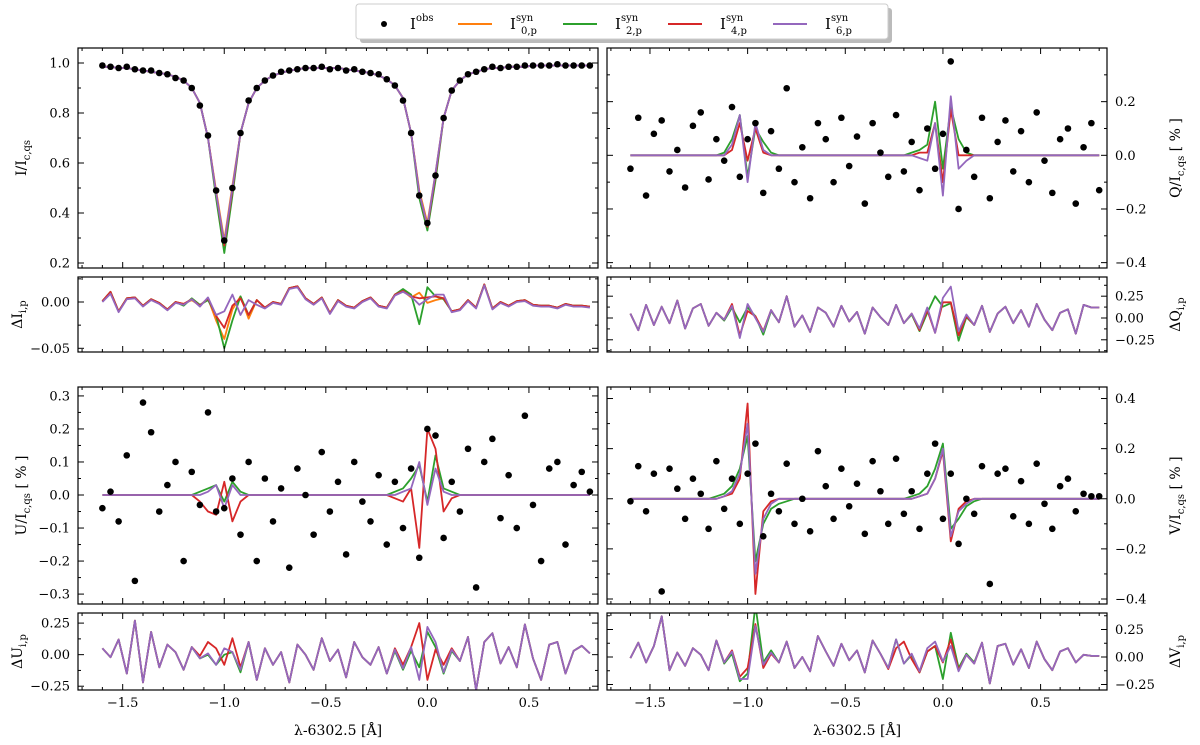 This screenshot has height=745, width=1200. Describe the element at coordinates (1177, 651) in the screenshot. I see `y-axis-label-dV: ΔVi,p` at that location.